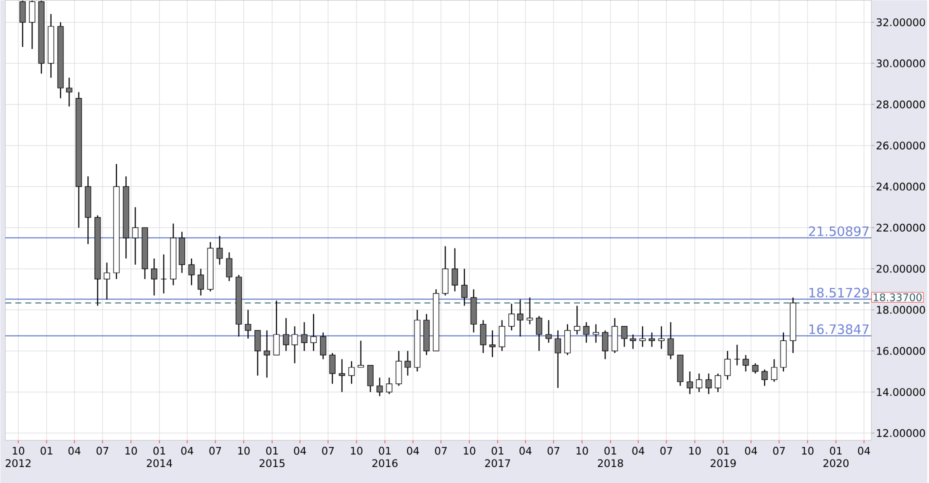 The image size is (929, 483). Describe the element at coordinates (385, 457) in the screenshot. I see `x-tick-label: 01 2016` at that location.